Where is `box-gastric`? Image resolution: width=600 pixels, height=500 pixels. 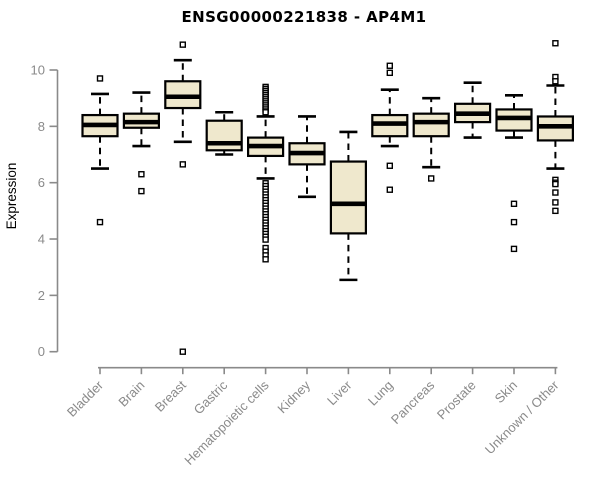
box-gastric is located at coordinates (224, 135).